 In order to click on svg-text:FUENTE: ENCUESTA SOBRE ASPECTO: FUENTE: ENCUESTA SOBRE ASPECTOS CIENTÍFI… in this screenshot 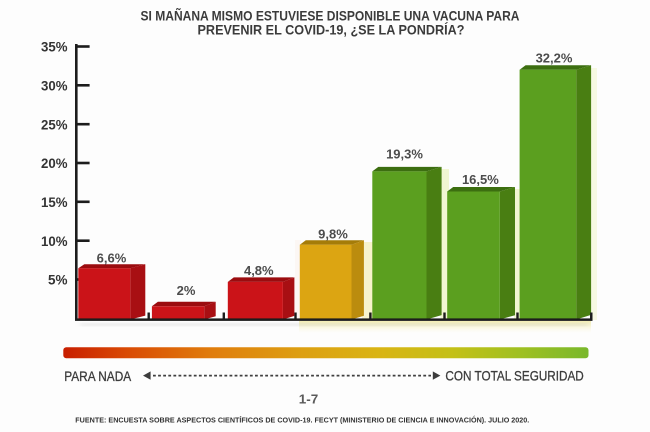, I will do `click(302, 419)`.